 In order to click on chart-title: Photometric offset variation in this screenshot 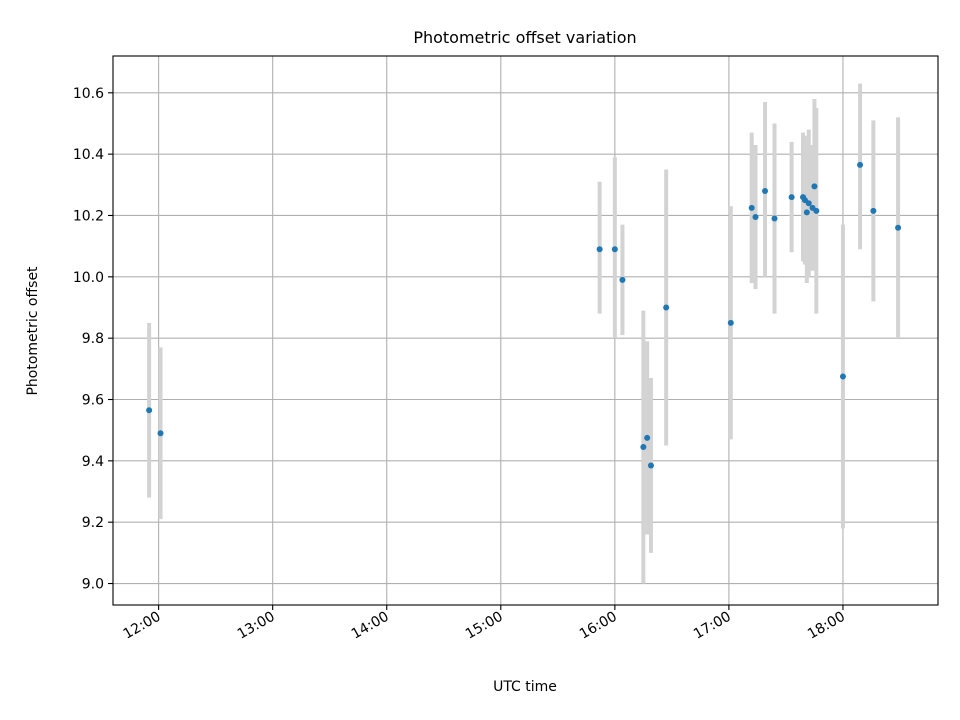, I will do `click(524, 37)`.